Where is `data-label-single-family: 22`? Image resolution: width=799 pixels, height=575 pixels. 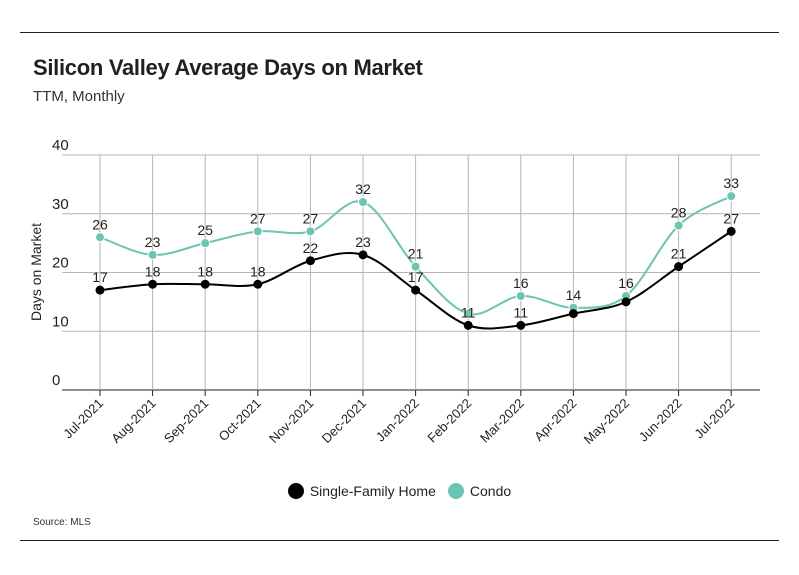 data-label-single-family: 22 is located at coordinates (311, 248).